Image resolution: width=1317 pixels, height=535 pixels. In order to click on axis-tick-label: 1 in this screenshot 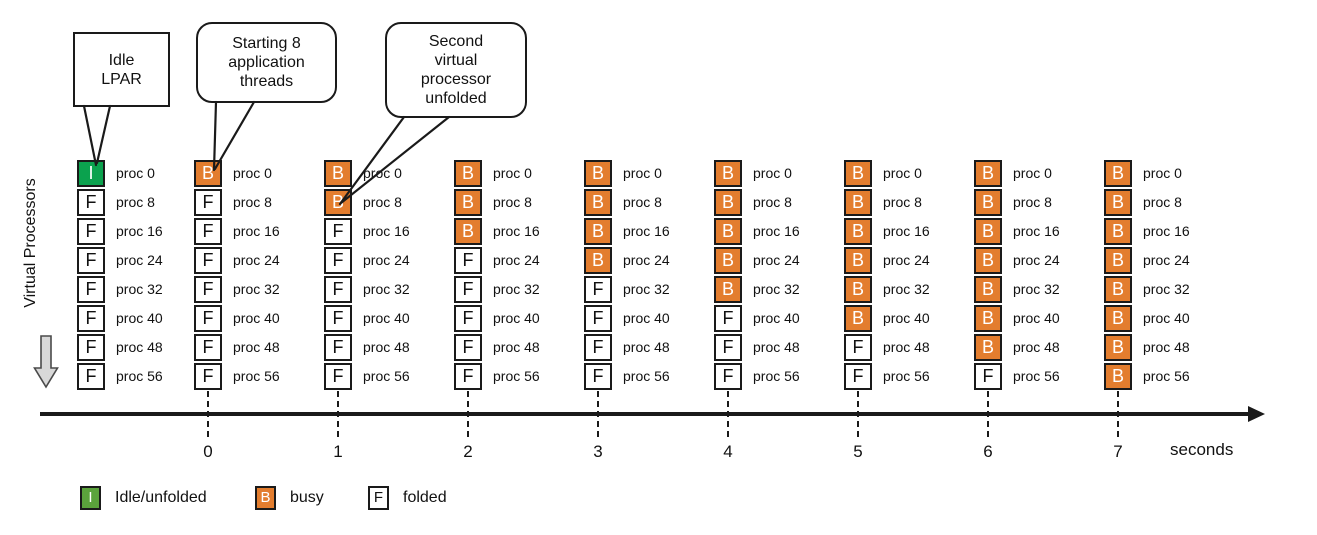, I will do `click(338, 451)`.